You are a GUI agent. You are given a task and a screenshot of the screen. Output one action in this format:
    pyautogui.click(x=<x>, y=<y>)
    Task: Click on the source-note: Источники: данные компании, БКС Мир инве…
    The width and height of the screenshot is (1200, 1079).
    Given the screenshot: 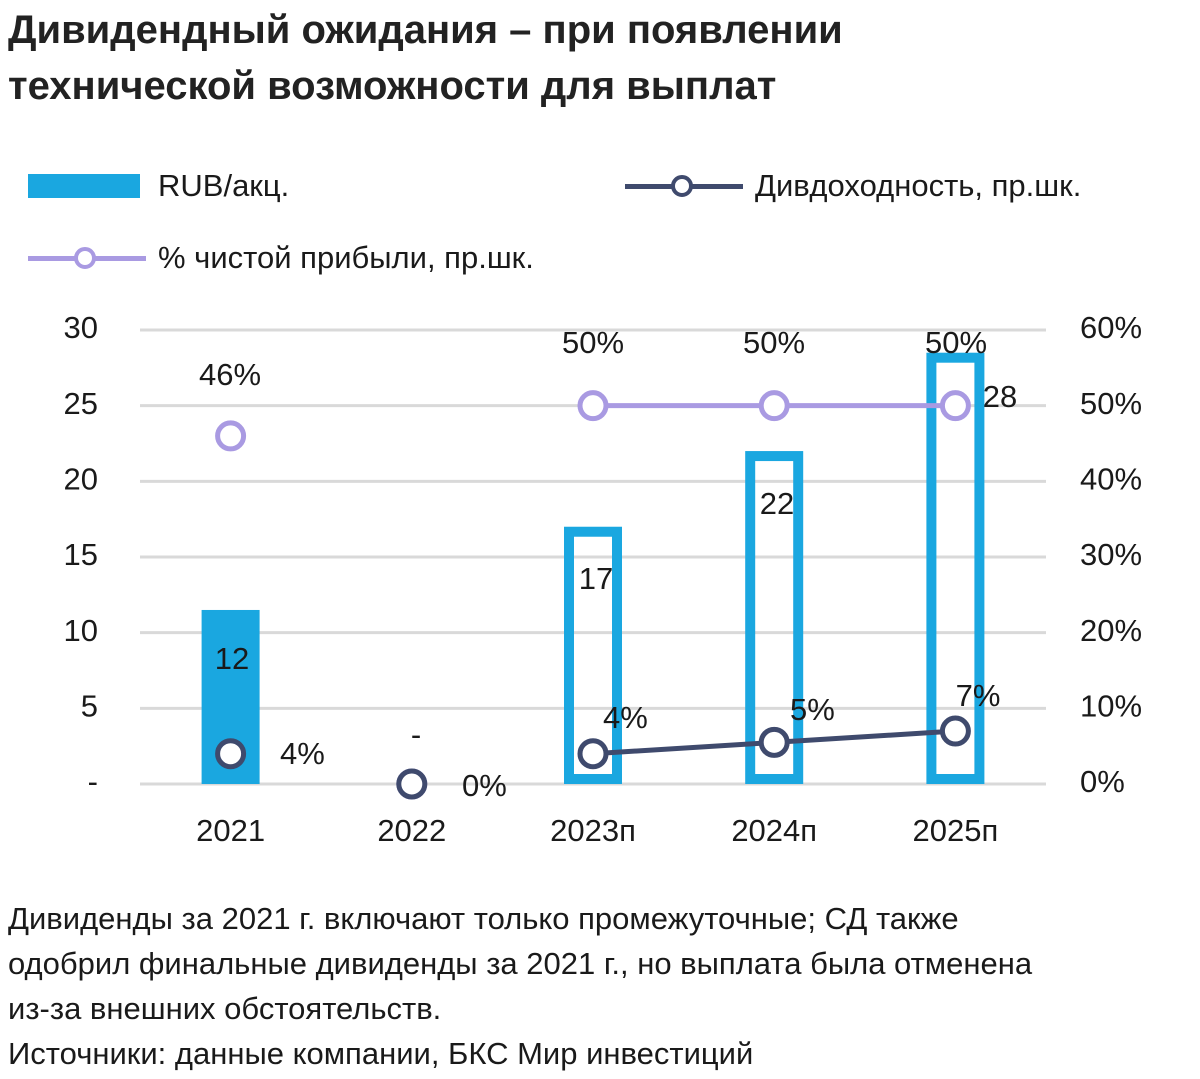 What is the action you would take?
    pyautogui.click(x=381, y=1053)
    